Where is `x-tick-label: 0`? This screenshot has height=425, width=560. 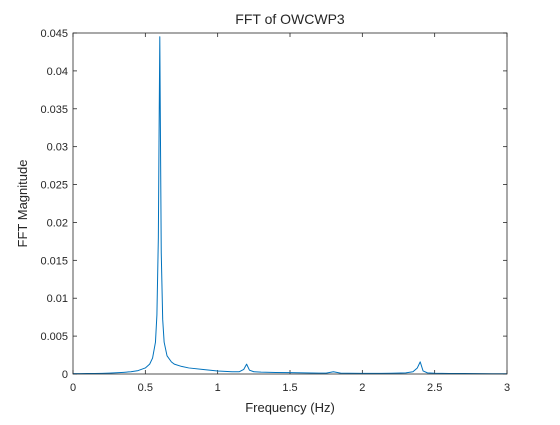
x-tick-label: 0 is located at coordinates (73, 388).